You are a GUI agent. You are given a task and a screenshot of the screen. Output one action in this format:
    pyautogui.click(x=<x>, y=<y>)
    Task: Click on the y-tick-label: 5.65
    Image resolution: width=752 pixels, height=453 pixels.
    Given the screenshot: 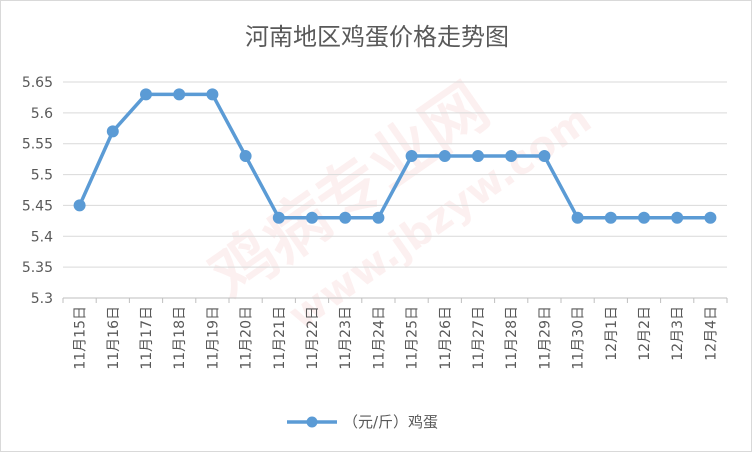 What is the action you would take?
    pyautogui.click(x=37, y=83)
    